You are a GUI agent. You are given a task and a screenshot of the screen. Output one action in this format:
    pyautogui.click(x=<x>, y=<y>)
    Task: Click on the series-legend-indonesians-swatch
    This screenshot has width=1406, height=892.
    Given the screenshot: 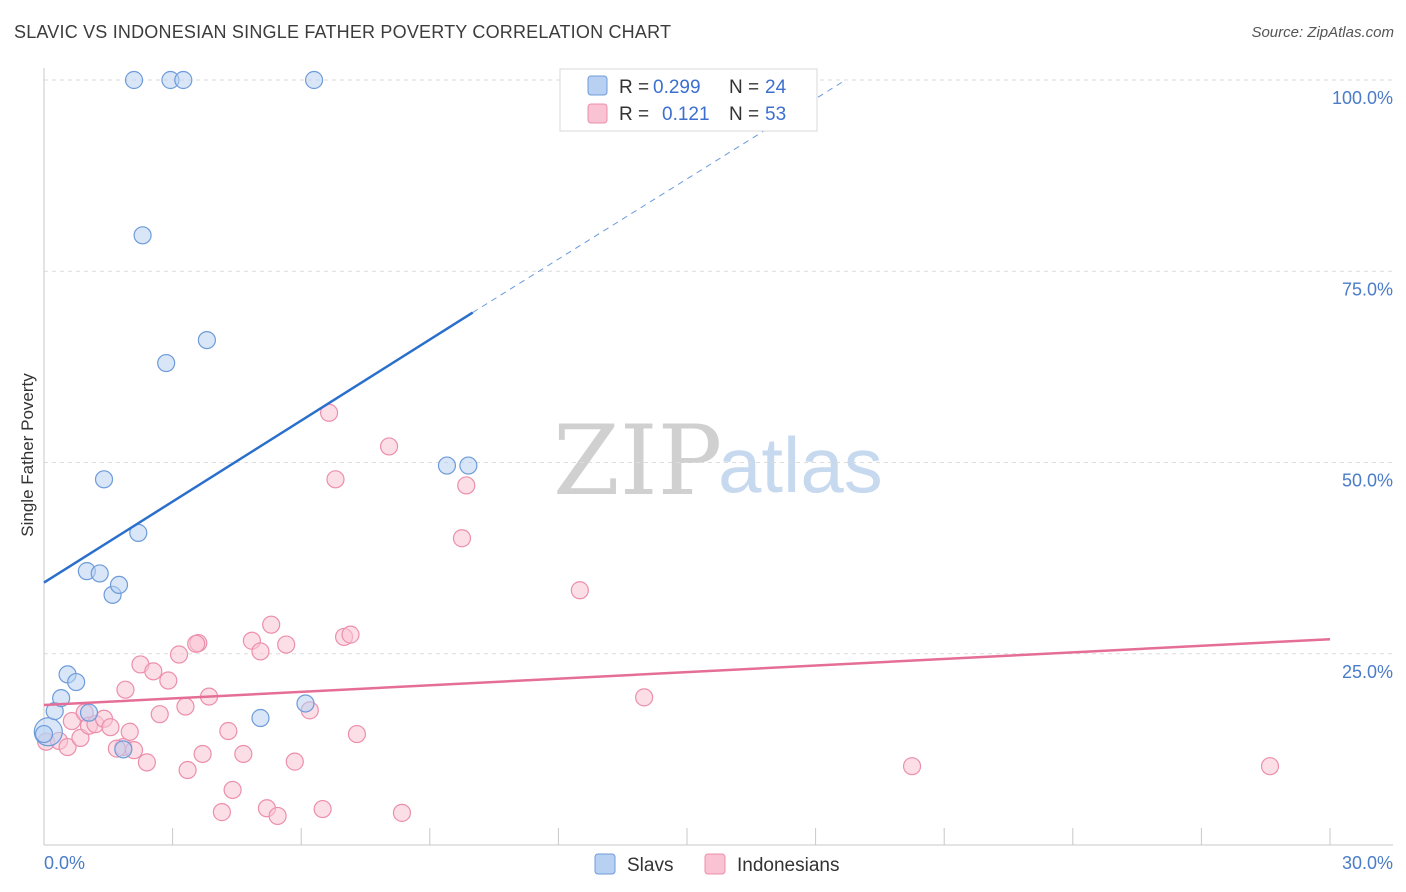 What is the action you would take?
    pyautogui.click(x=715, y=864)
    